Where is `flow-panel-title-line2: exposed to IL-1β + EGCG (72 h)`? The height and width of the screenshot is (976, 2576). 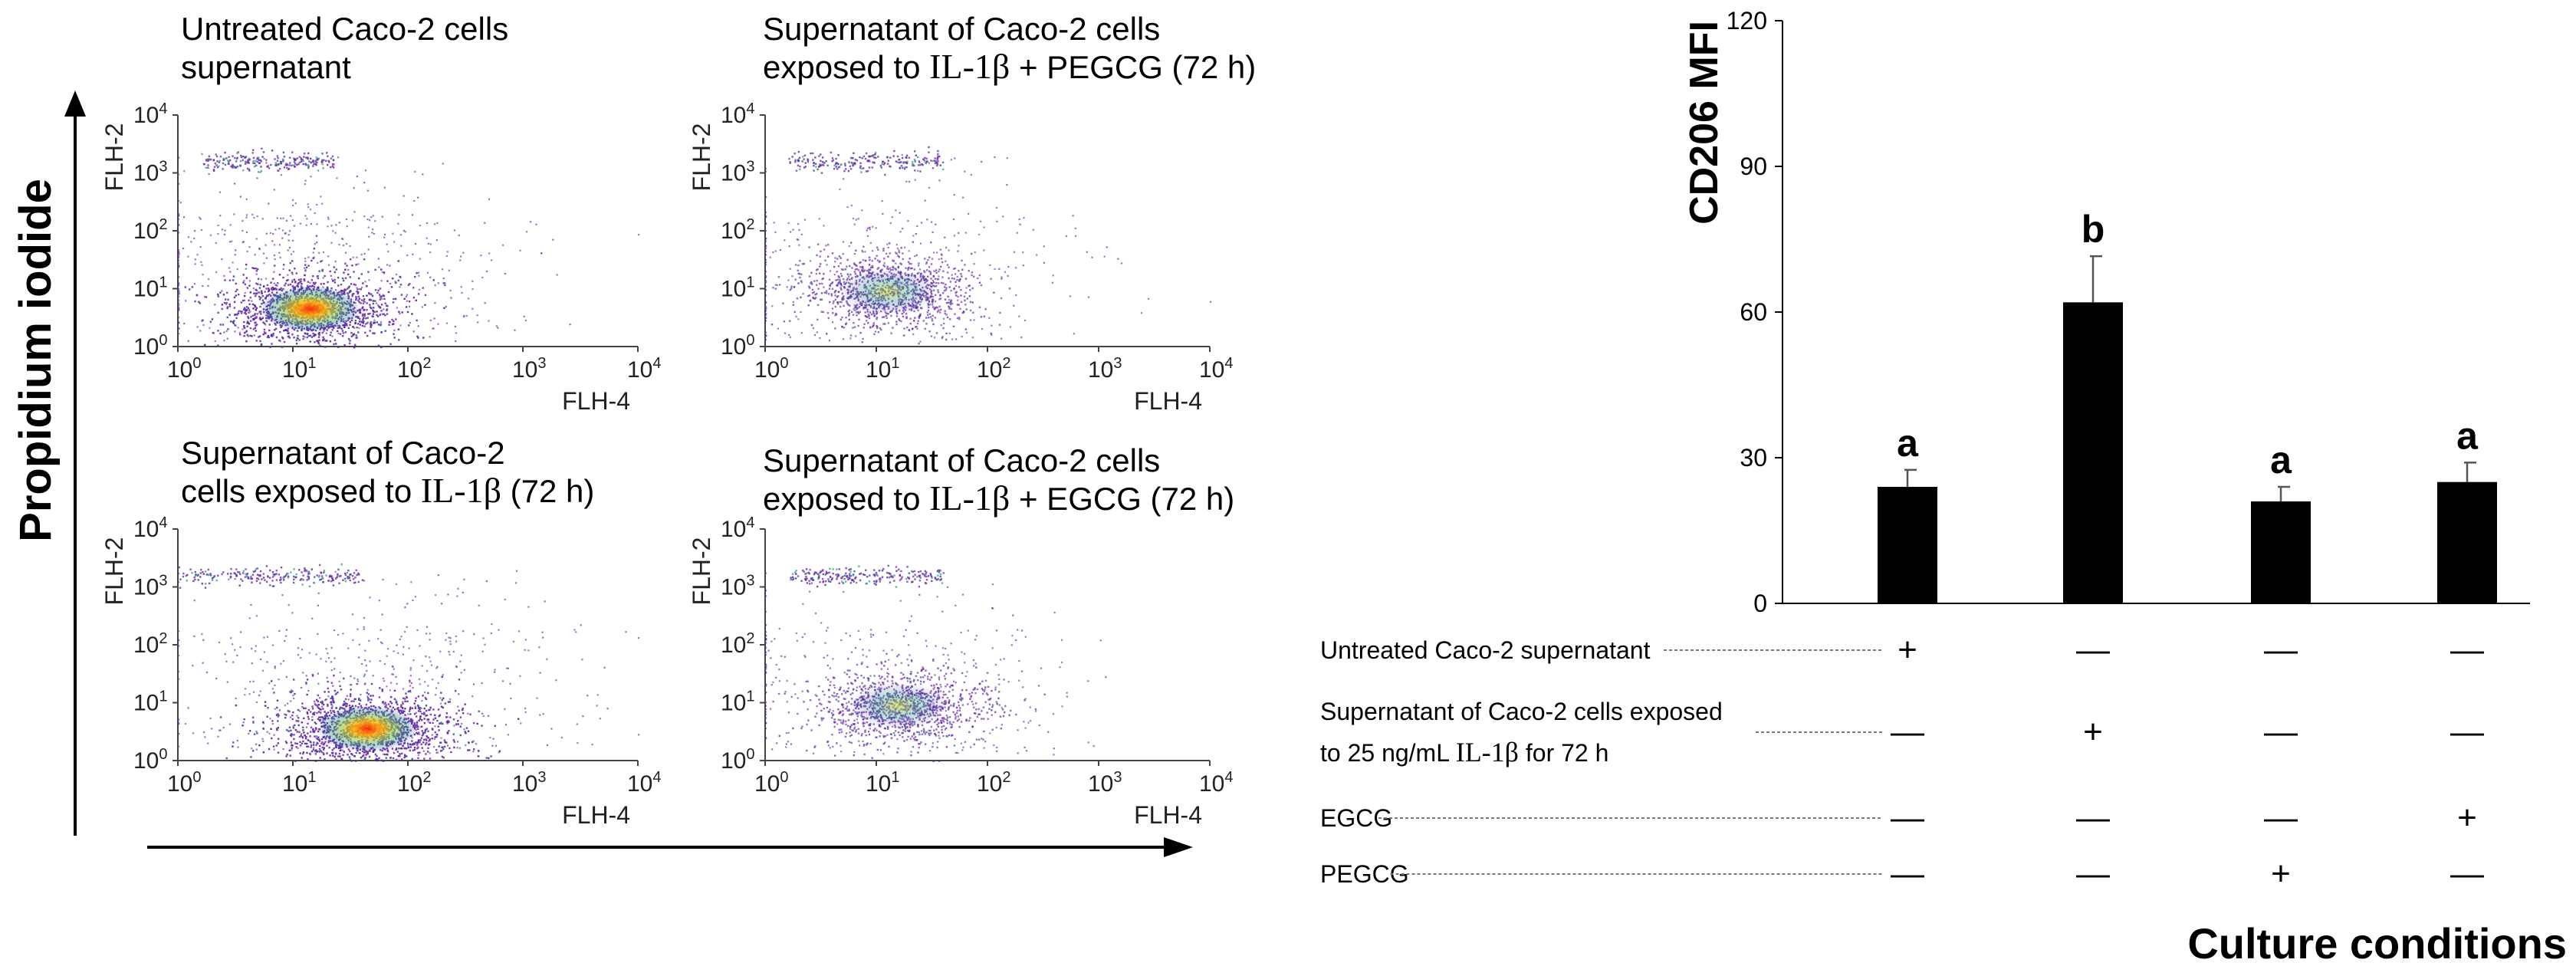
flow-panel-title-line2: exposed to IL-1β + EGCG (72 h) is located at coordinates (998, 498).